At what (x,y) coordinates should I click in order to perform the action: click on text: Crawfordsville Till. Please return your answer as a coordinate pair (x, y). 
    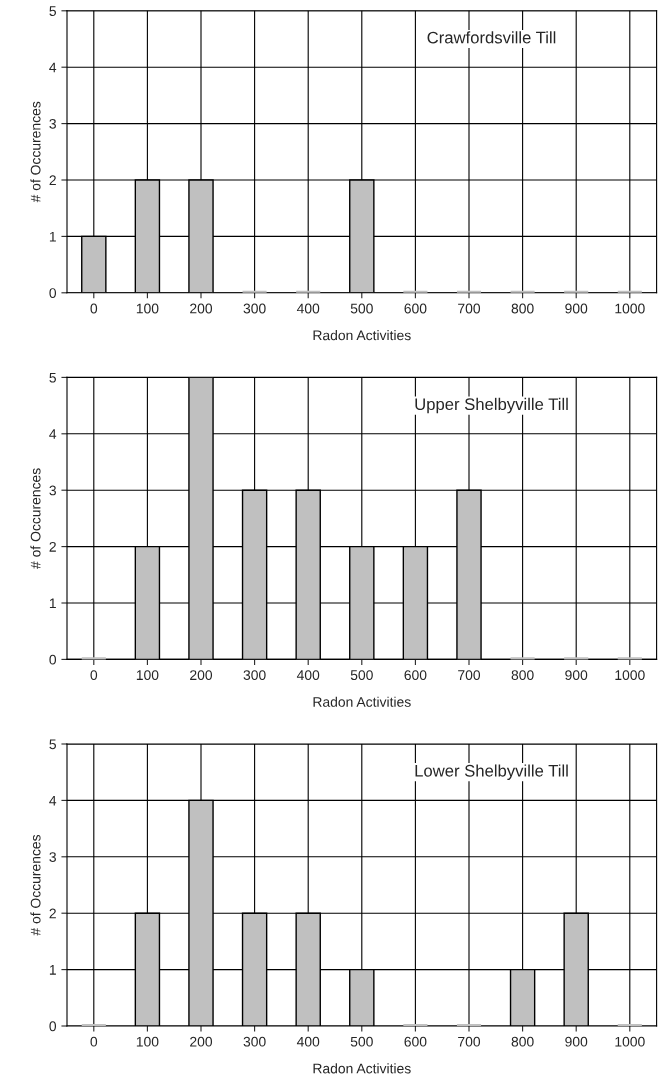
    Looking at the image, I should click on (491, 37).